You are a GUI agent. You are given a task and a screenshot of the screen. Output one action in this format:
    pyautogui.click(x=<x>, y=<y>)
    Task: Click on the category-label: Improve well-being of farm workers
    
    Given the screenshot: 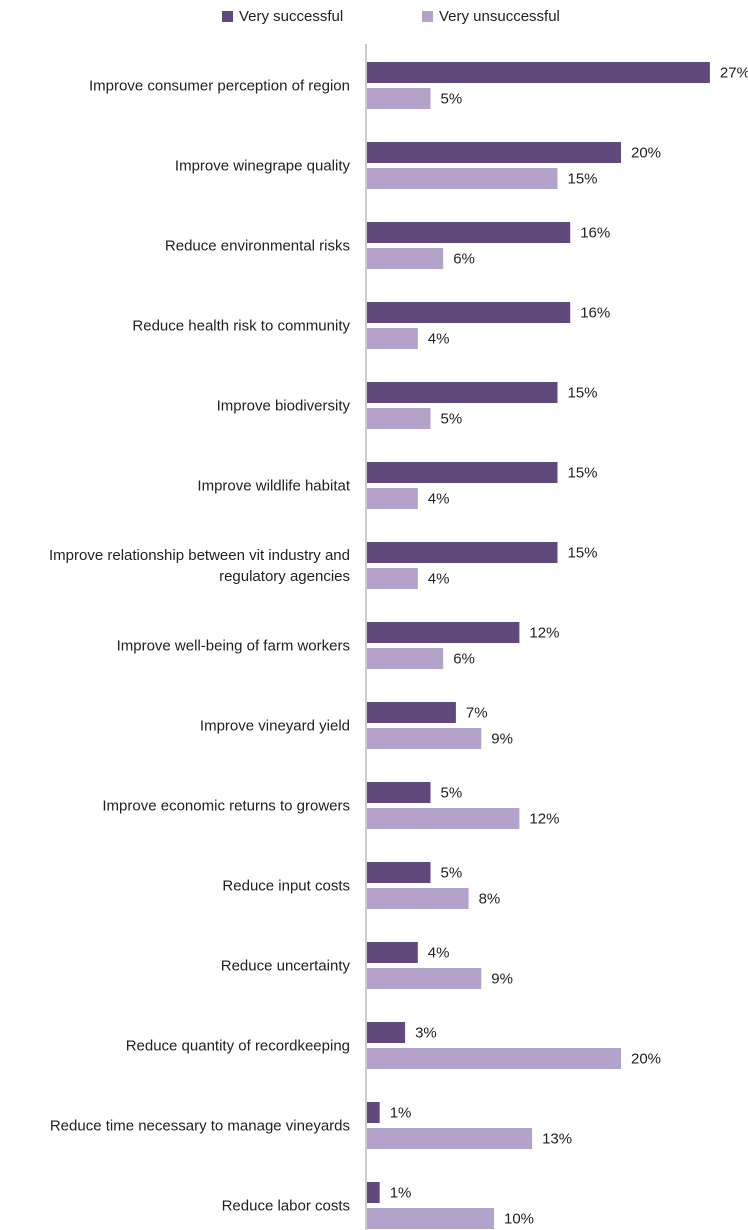 What is the action you would take?
    pyautogui.click(x=233, y=646)
    